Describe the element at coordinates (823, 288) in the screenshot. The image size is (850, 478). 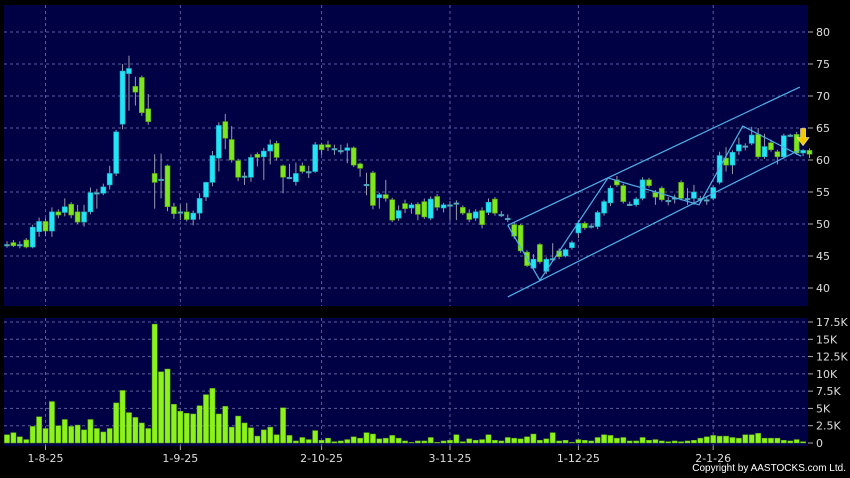
I see `price-tick-label: 40` at that location.